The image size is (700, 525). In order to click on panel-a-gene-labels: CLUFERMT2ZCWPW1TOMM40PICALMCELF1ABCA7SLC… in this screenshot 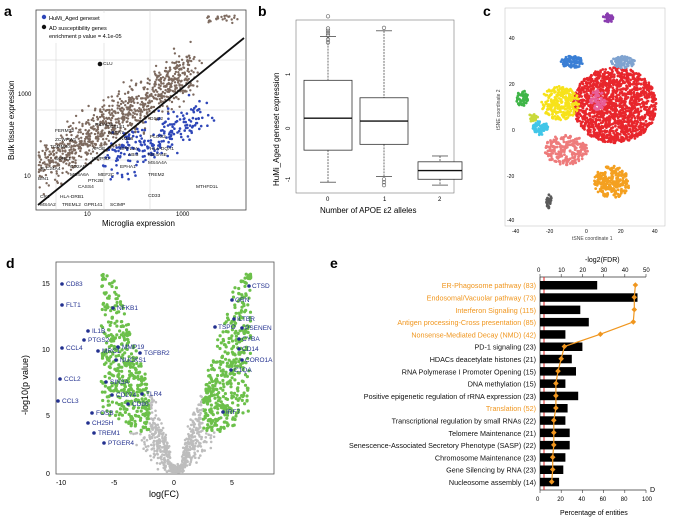, I will do `click(128, 134)`.